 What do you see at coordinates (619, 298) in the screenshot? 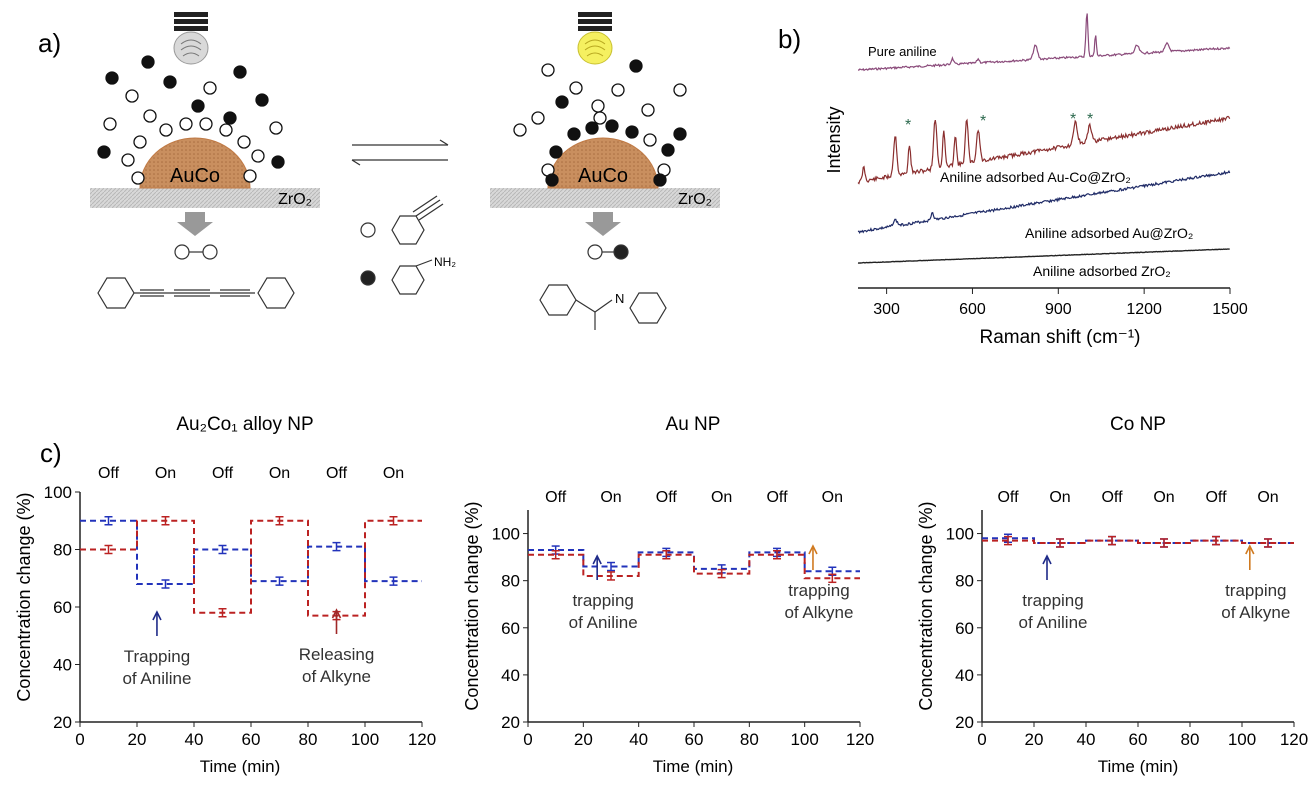
I see `imine-n-label: N` at bounding box center [619, 298].